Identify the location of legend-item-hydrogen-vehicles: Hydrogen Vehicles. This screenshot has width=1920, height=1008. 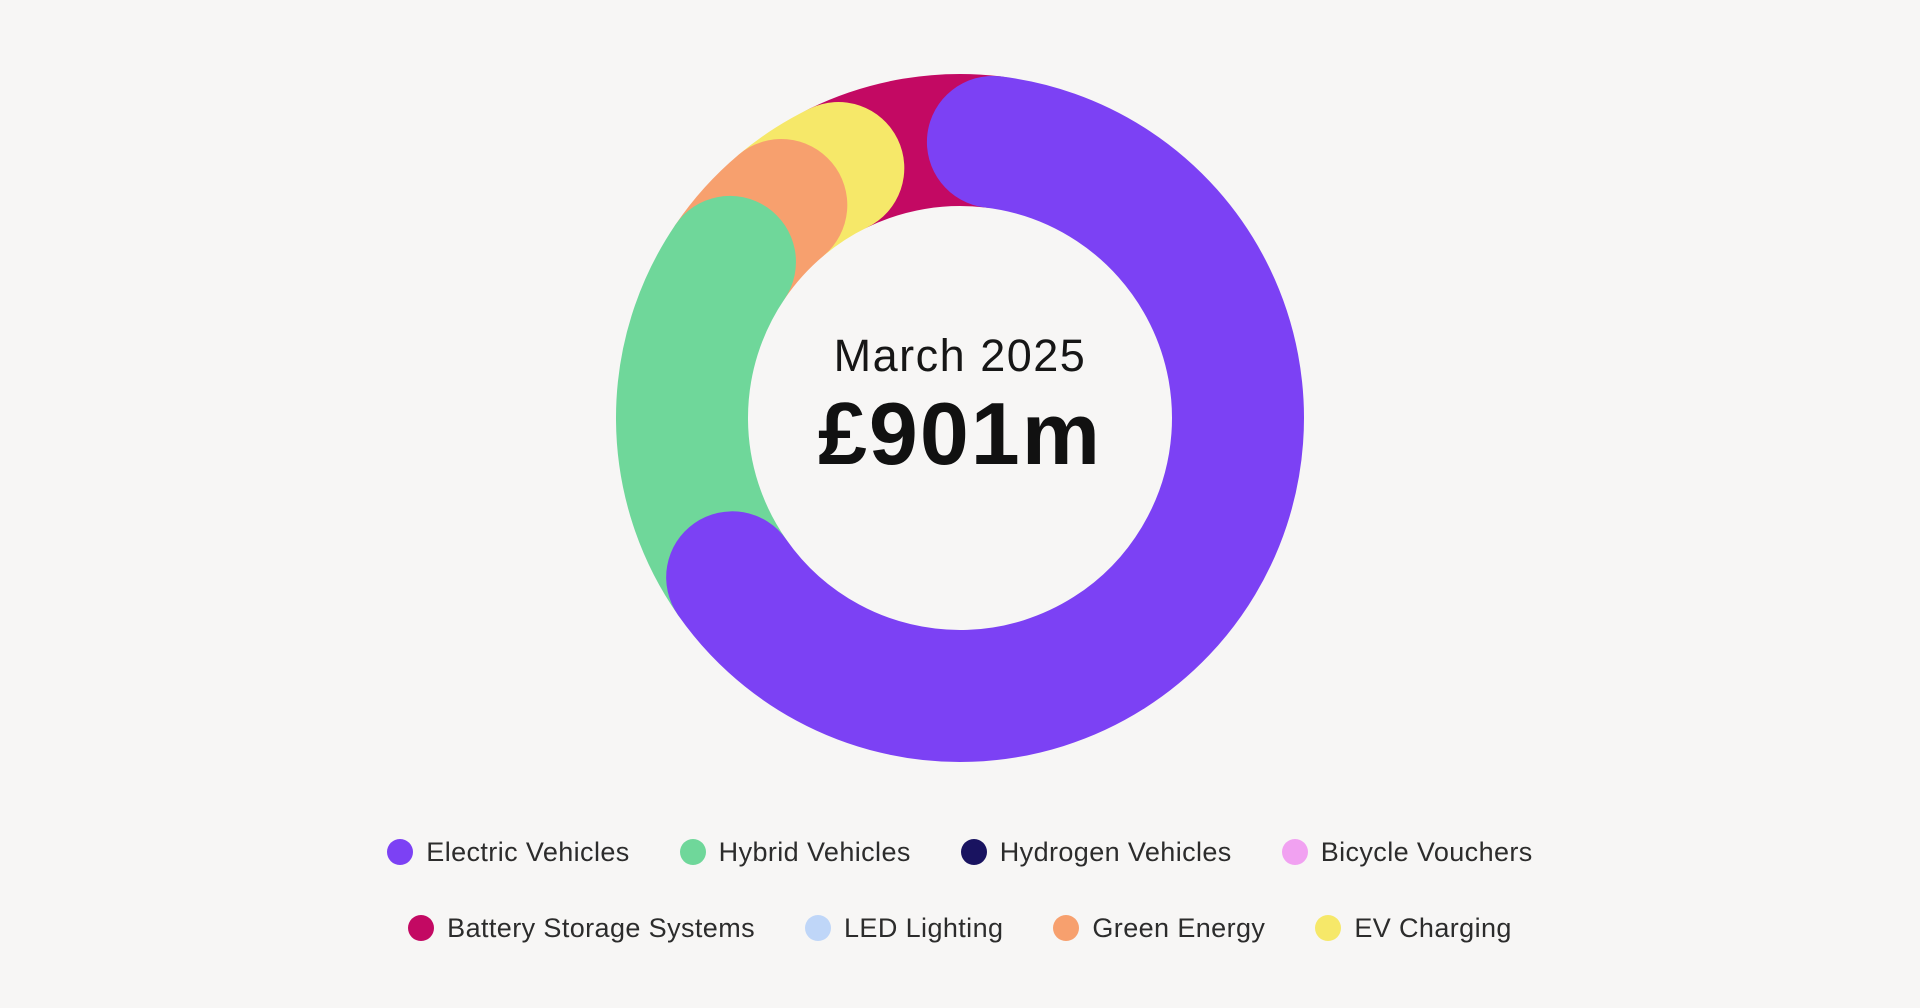
(1096, 852).